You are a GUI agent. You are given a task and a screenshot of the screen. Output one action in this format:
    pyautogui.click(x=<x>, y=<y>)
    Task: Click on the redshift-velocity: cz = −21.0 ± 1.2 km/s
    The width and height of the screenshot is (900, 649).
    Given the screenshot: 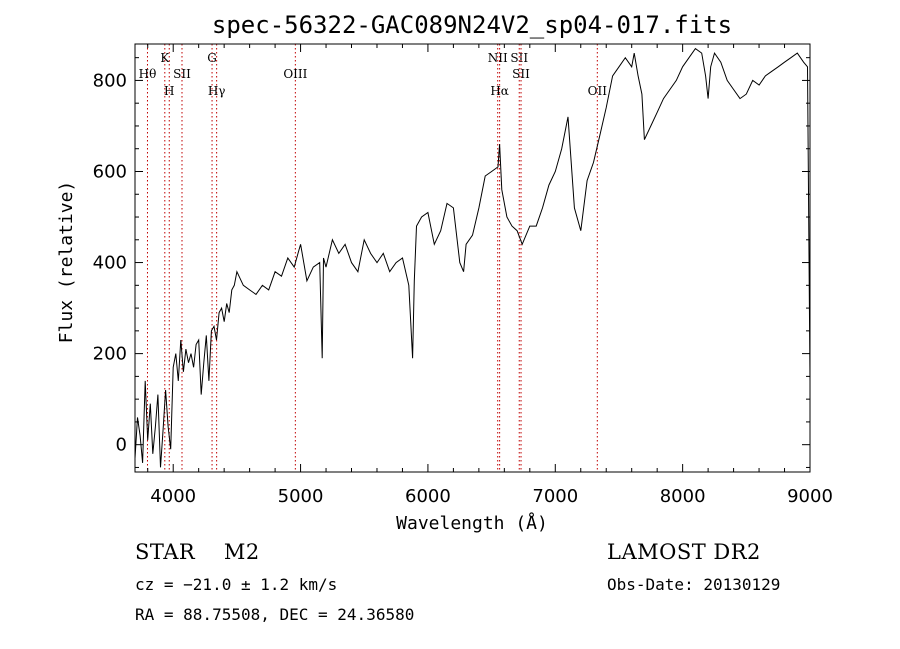 What is the action you would take?
    pyautogui.click(x=236, y=584)
    